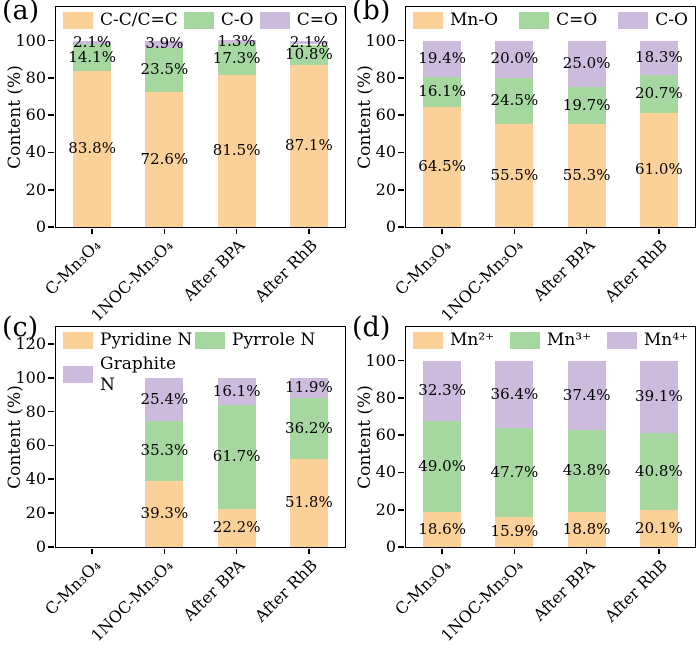 This screenshot has height=645, width=700. I want to click on legend-item: Graphite N, so click(129, 374).